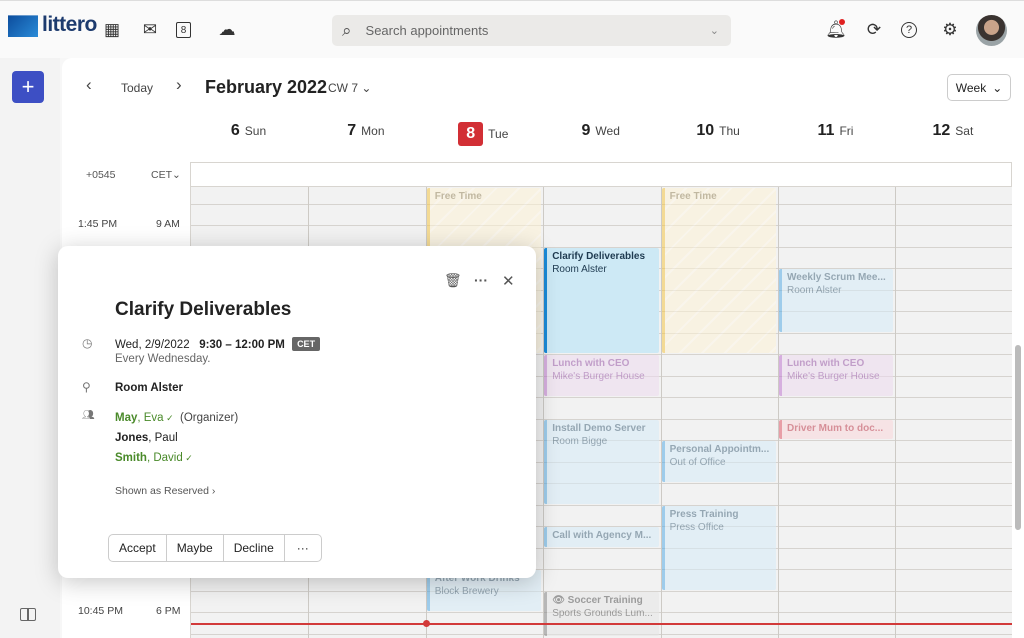 The height and width of the screenshot is (638, 1024). What do you see at coordinates (87, 343) in the screenshot?
I see `clock-icon: ◷` at bounding box center [87, 343].